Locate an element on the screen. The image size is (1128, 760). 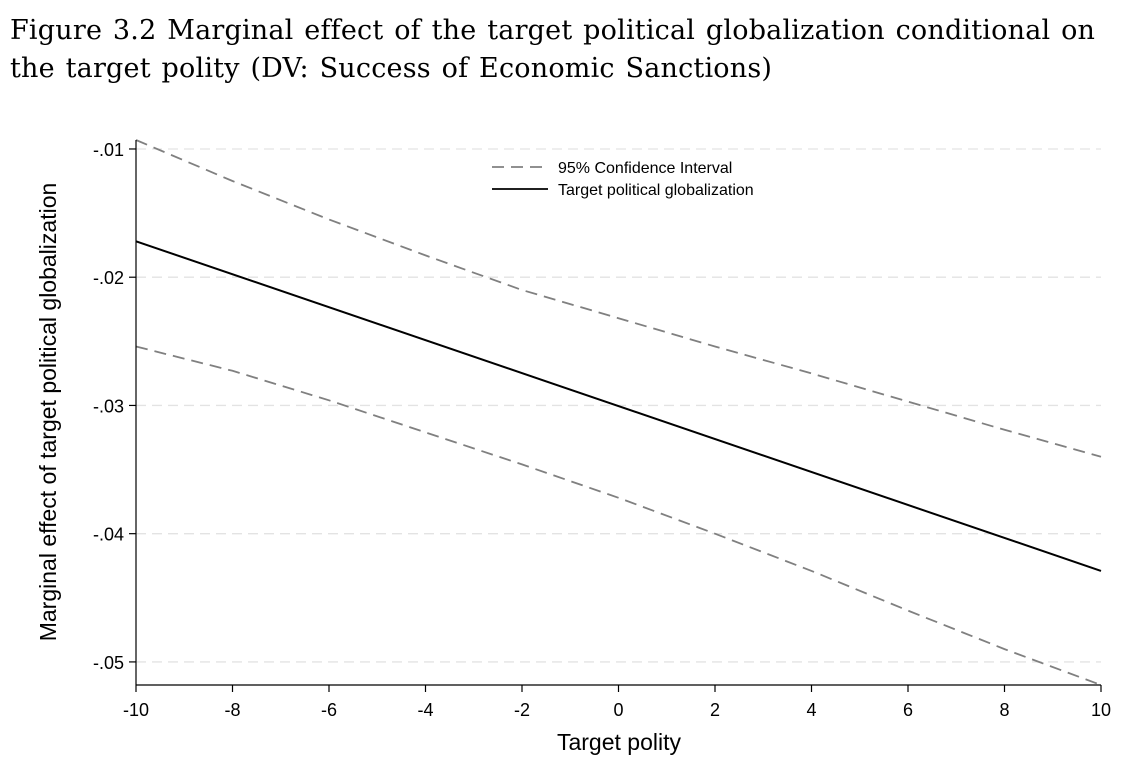
x-tick-label: 4 is located at coordinates (811, 710).